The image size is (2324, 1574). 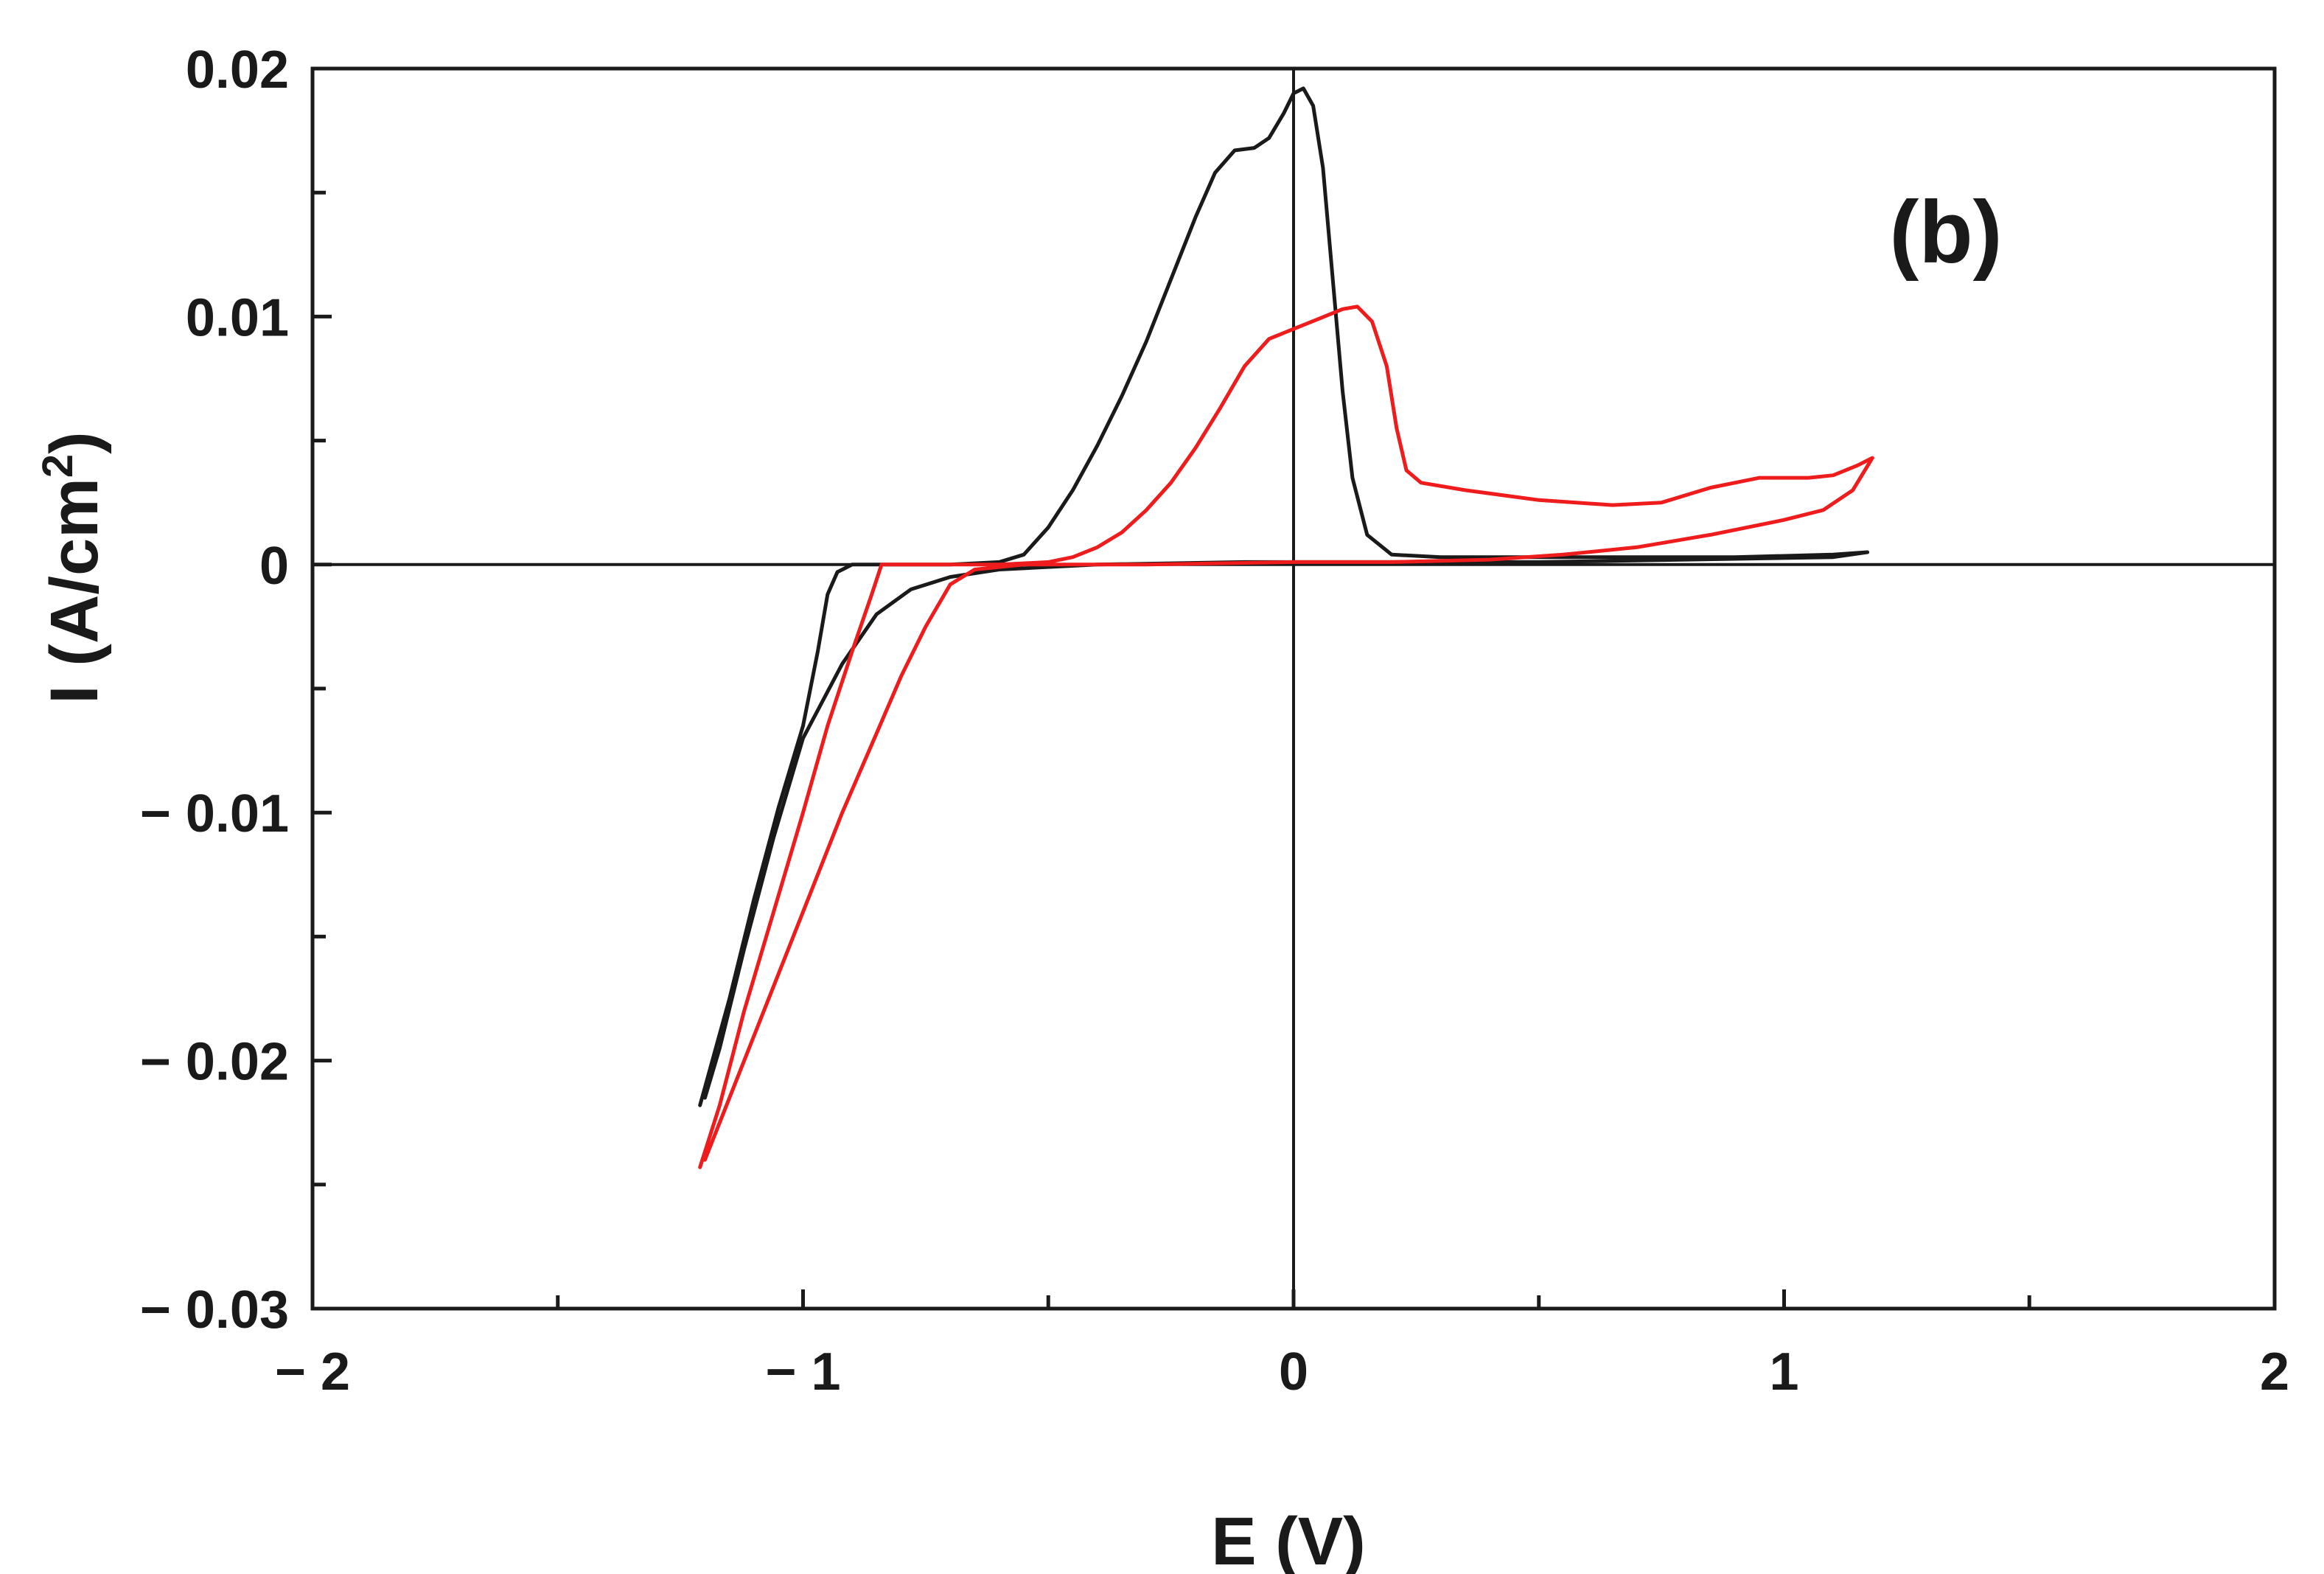 What do you see at coordinates (1288, 1539) in the screenshot?
I see `x-axis-title: E (V)` at bounding box center [1288, 1539].